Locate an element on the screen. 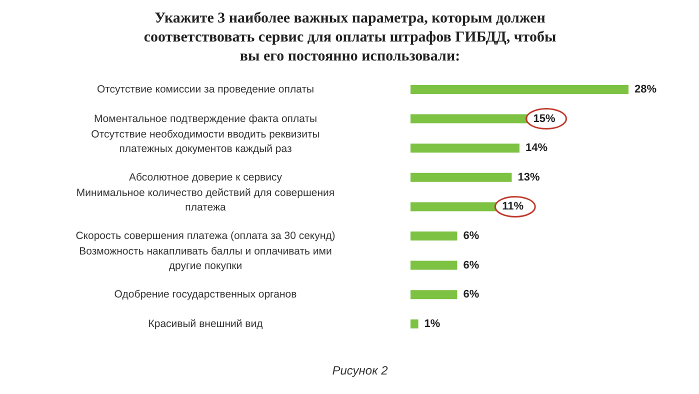  y-tick-label: Отсутствие комиссии за проведение оплаты is located at coordinates (205, 90).